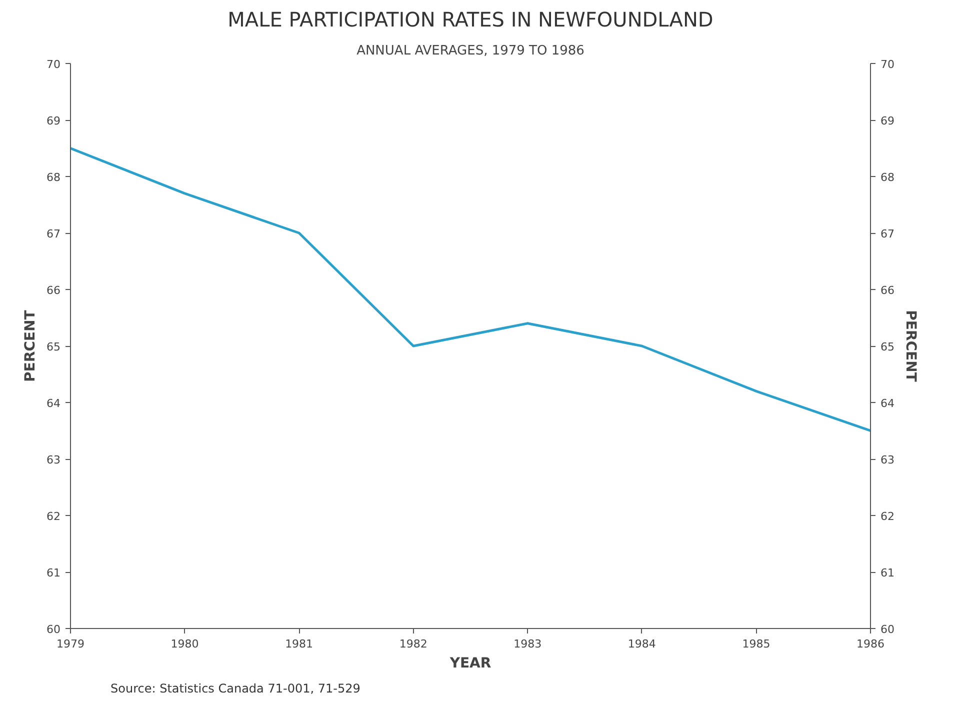  Describe the element at coordinates (53, 177) in the screenshot. I see `y-tick-label: 68` at that location.